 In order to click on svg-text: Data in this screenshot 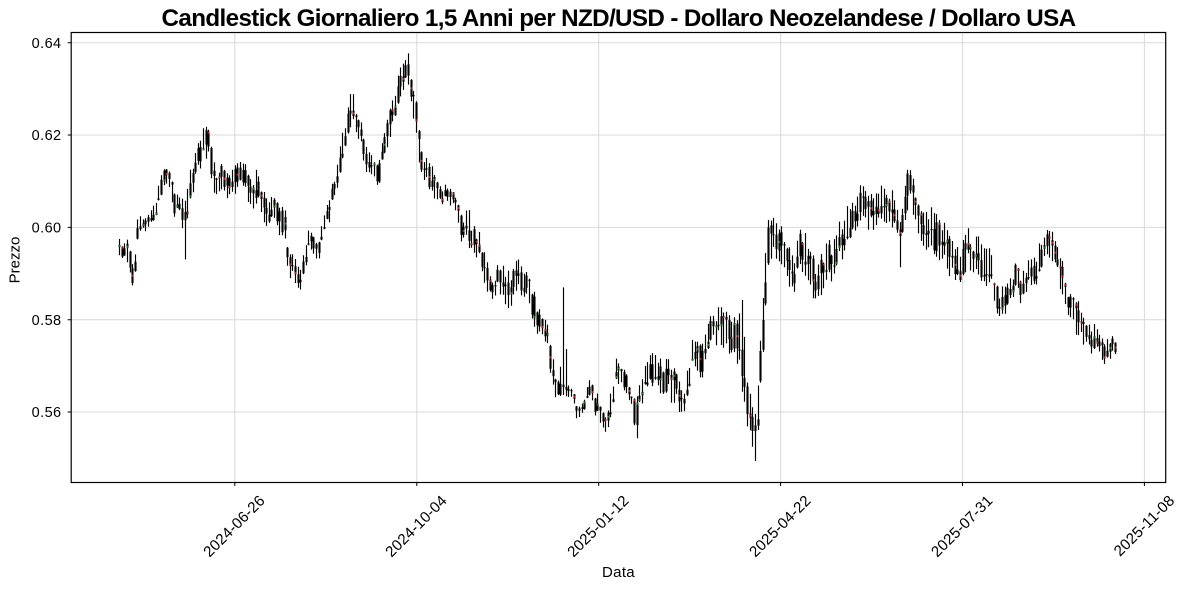, I will do `click(618, 572)`.